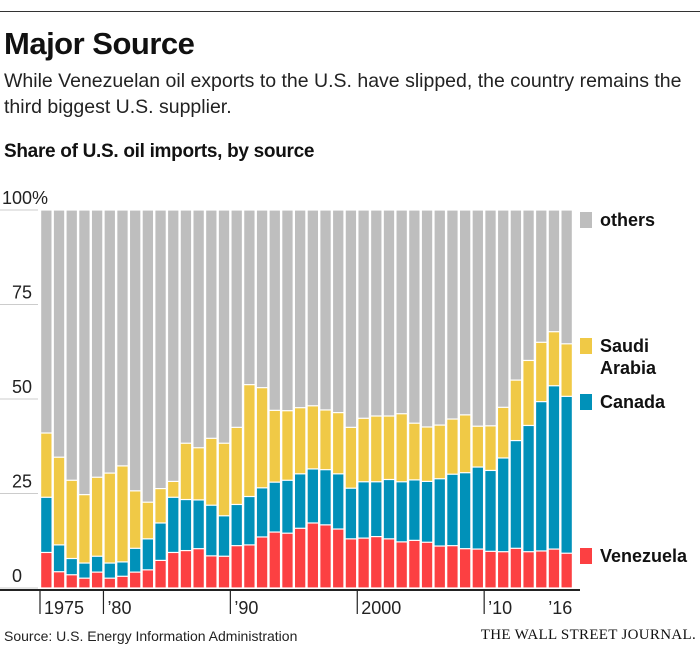 The height and width of the screenshot is (650, 700). What do you see at coordinates (46, 465) in the screenshot?
I see `bar-saudi-arabia-1975` at bounding box center [46, 465].